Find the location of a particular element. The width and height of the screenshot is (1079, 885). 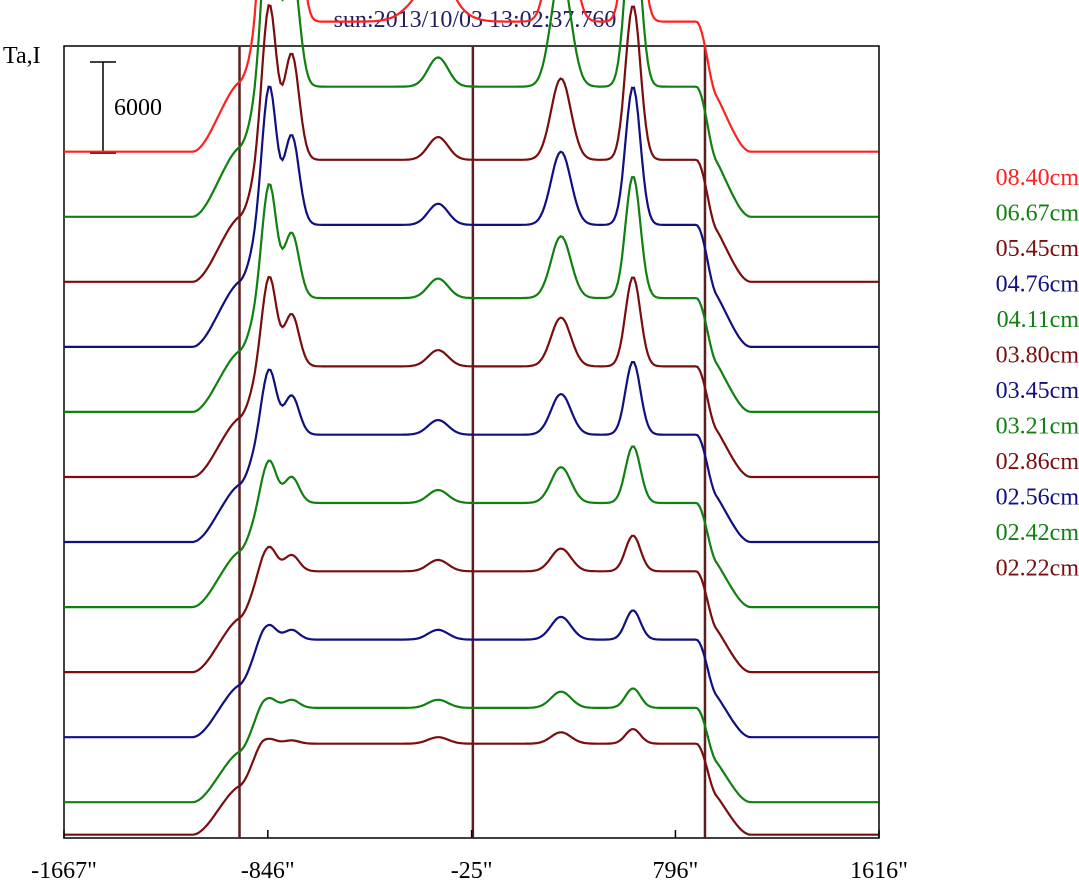

legend-entry: 02.56cm is located at coordinates (1037, 498).